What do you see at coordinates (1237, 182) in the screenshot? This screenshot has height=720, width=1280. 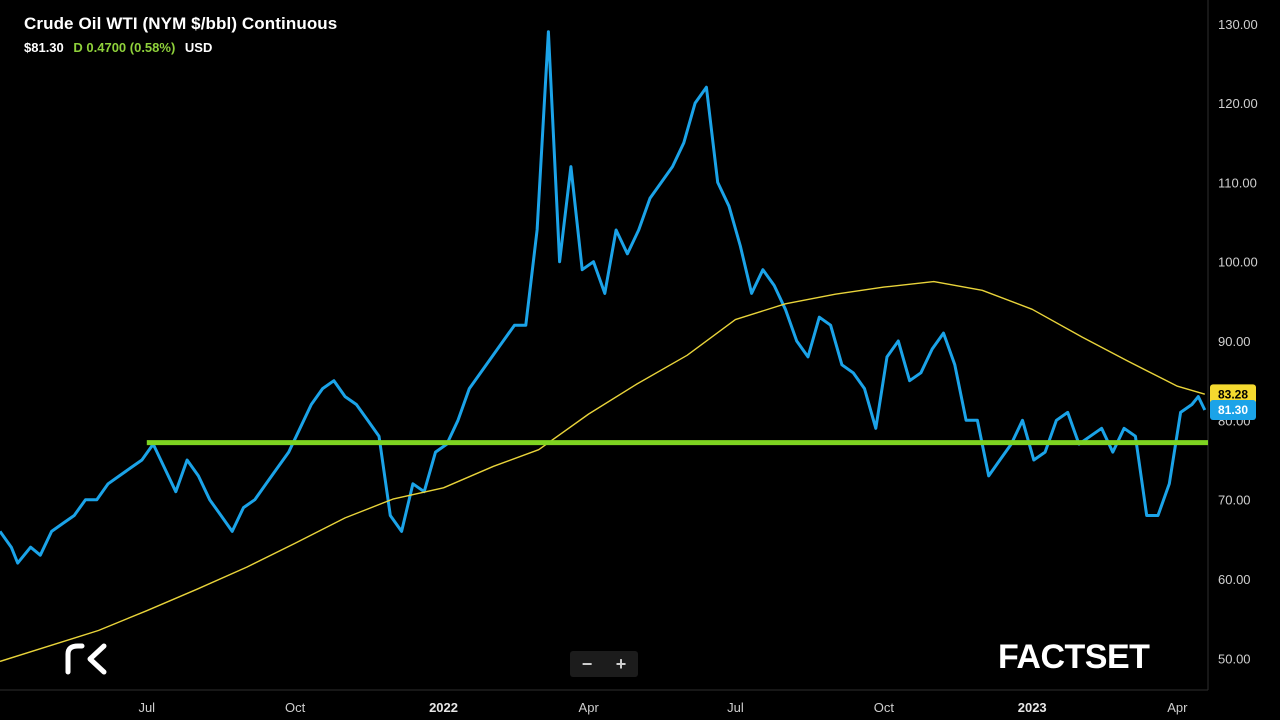 I see `y-tick-label: 110.00` at bounding box center [1237, 182].